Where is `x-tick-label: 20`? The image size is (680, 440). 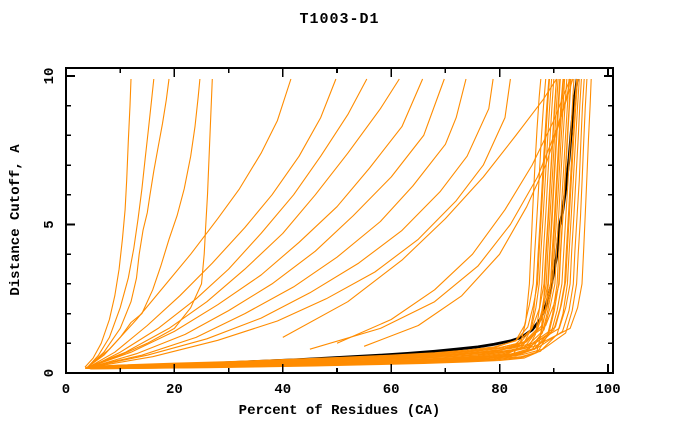 x-tick-label: 20 is located at coordinates (174, 390).